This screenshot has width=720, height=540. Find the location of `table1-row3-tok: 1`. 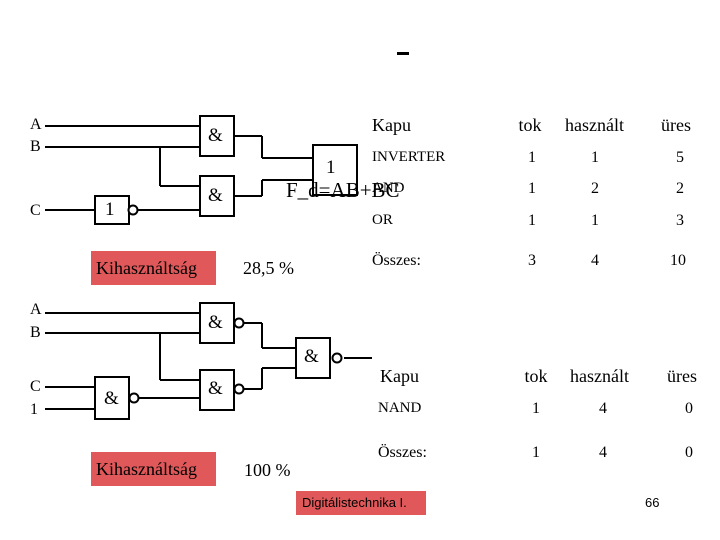

table1-row3-tok: 1 is located at coordinates (532, 220).